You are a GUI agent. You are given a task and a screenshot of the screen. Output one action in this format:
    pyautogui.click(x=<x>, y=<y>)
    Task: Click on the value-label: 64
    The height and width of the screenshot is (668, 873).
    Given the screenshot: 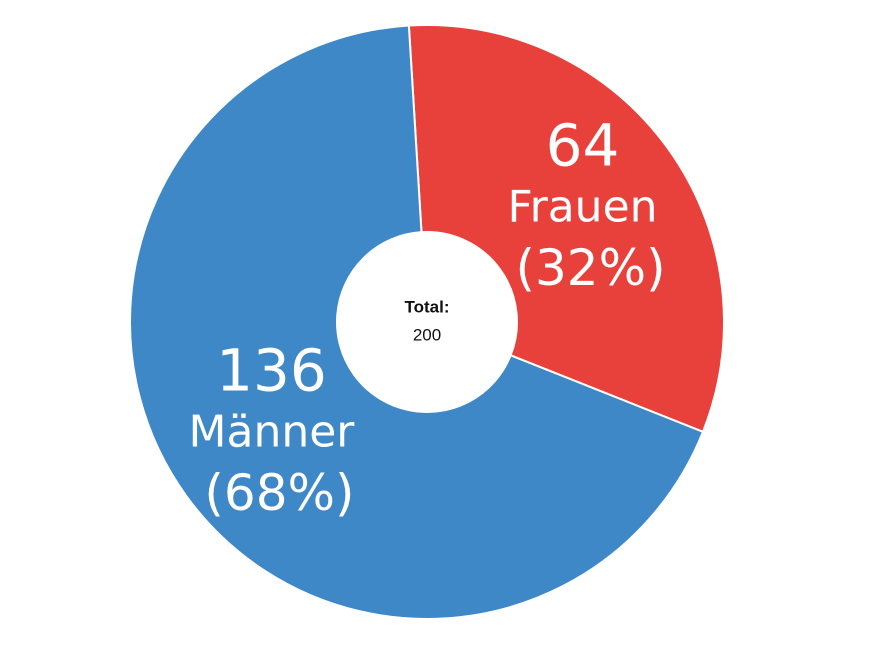 What is the action you would take?
    pyautogui.click(x=583, y=146)
    